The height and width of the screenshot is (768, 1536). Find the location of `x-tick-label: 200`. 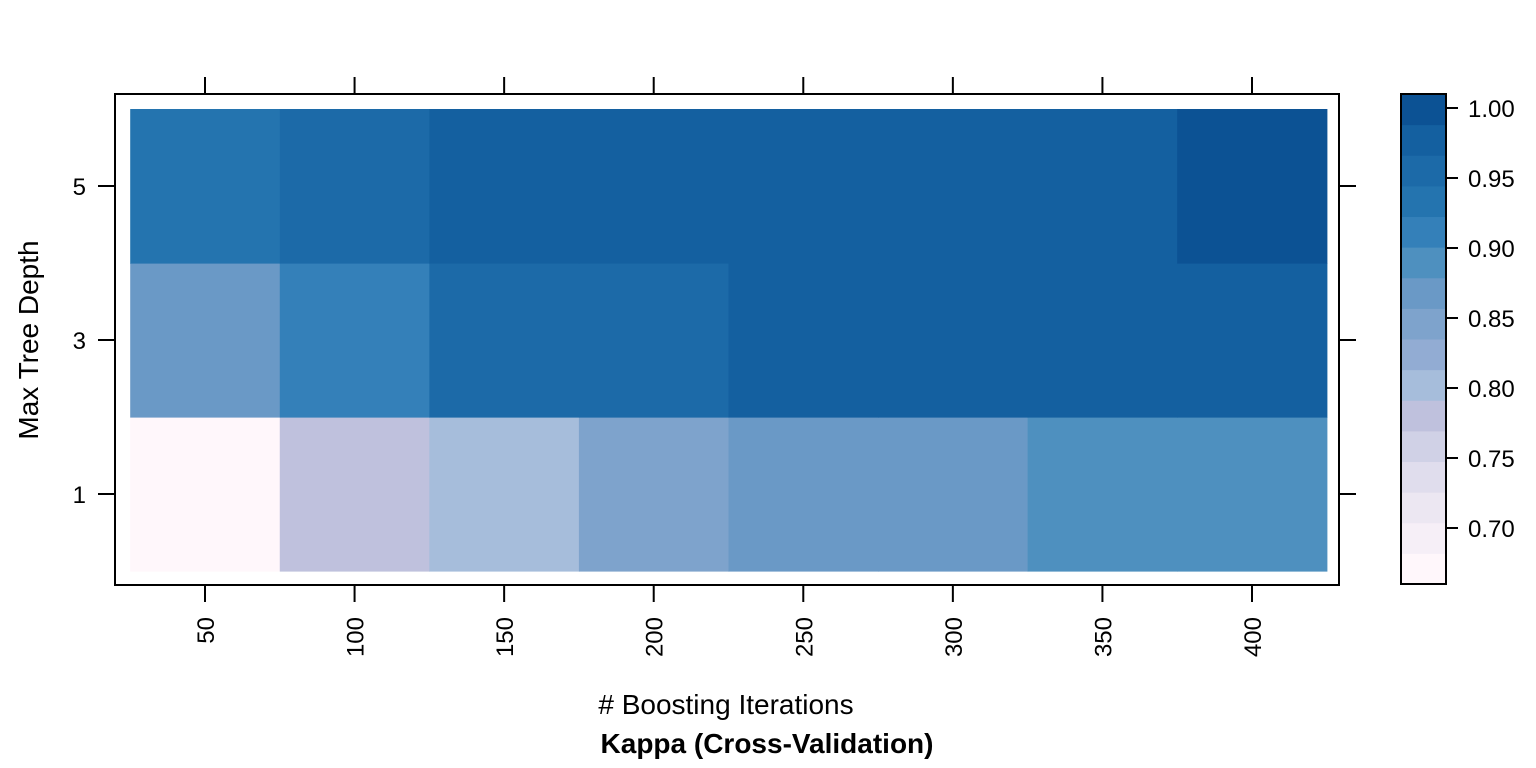

x-tick-label: 200 is located at coordinates (655, 637).